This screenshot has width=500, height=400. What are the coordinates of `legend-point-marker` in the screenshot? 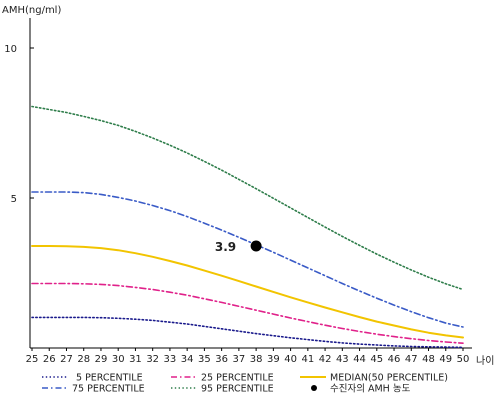 It's located at (314, 388).